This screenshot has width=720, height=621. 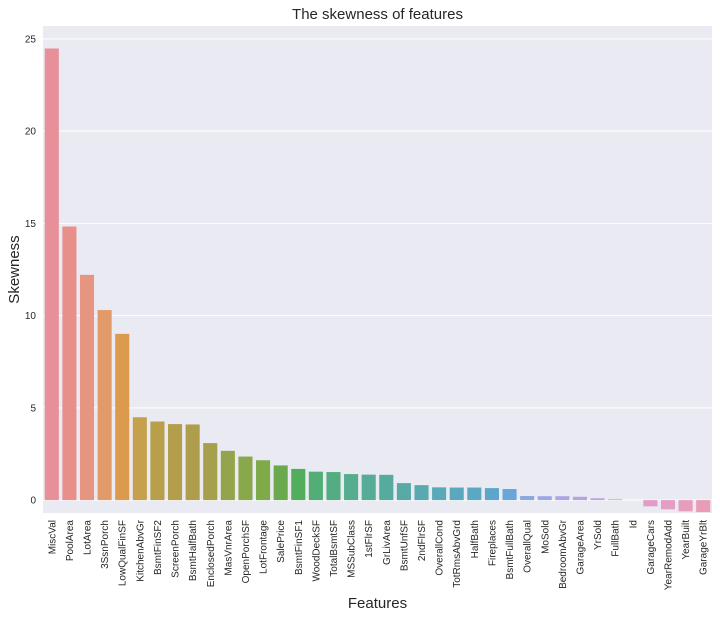 I want to click on x-tick-label: PoolArea, so click(x=70, y=541).